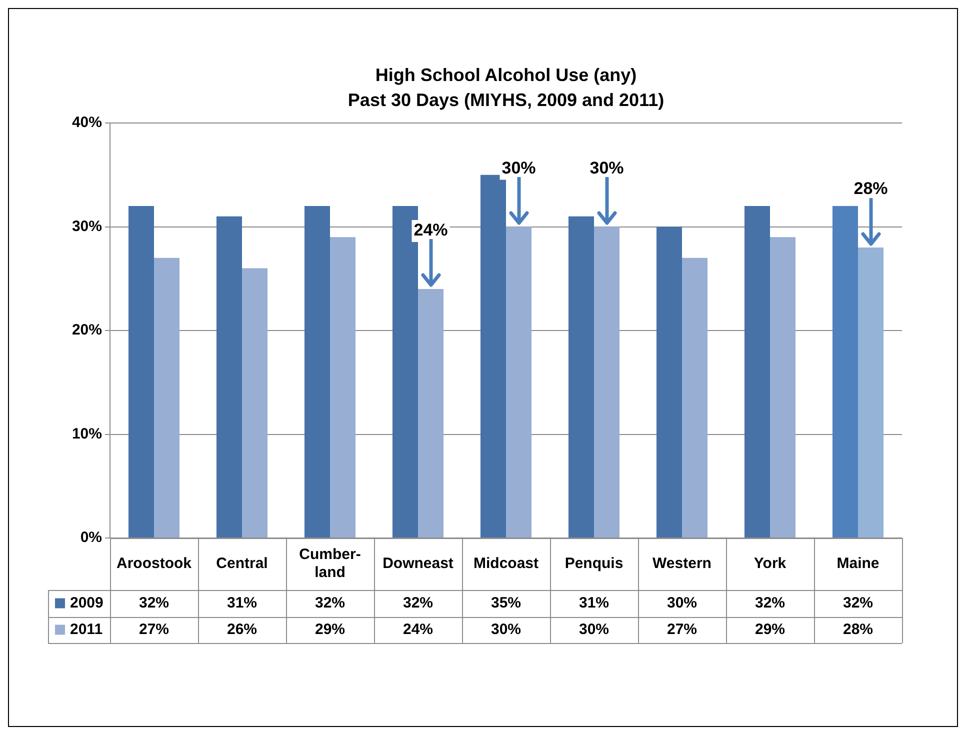  Describe the element at coordinates (242, 629) in the screenshot. I see `data-label: 26%` at that location.